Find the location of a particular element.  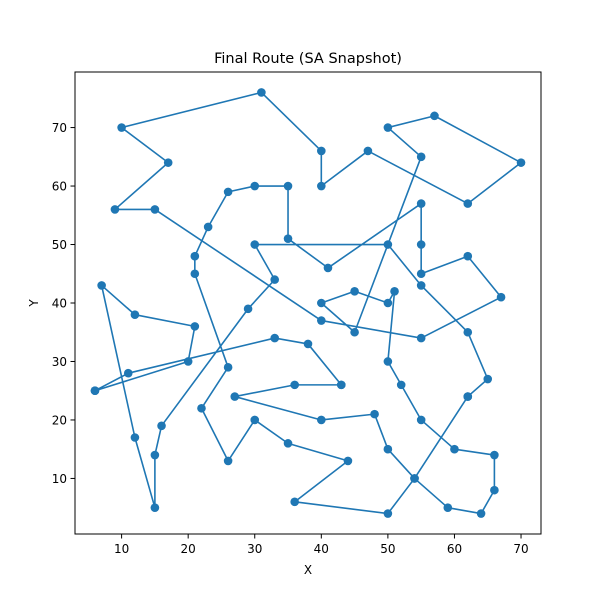

x-tick-label: 20 is located at coordinates (188, 549).